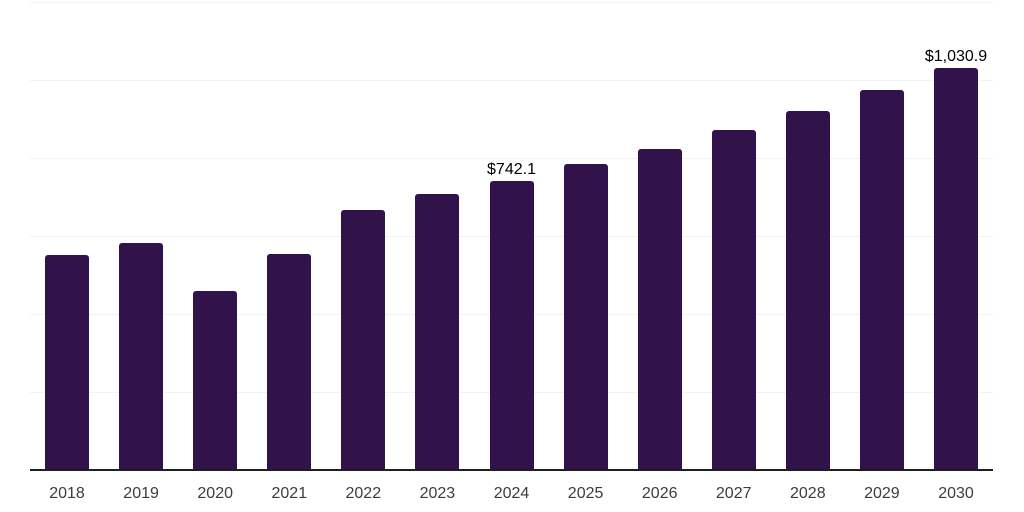 This screenshot has height=512, width=1024. I want to click on bar-2020, so click(215, 380).